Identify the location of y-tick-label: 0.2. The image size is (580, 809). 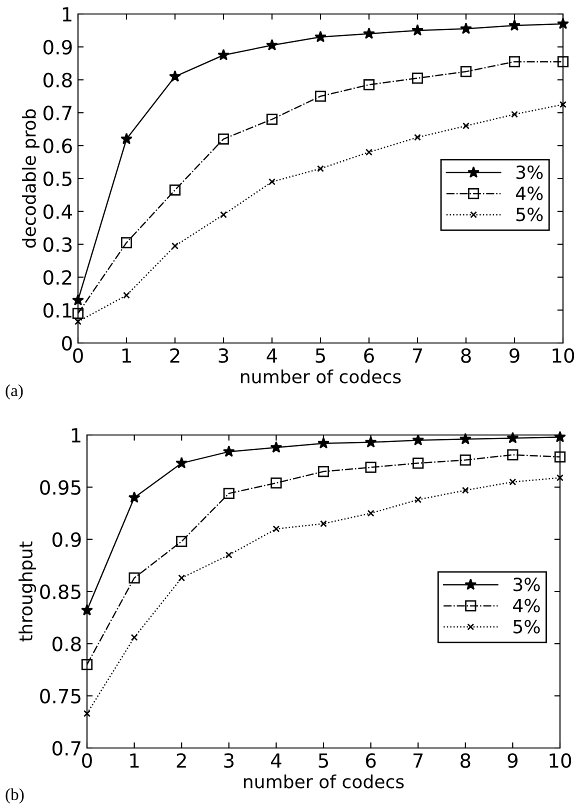
(58, 277).